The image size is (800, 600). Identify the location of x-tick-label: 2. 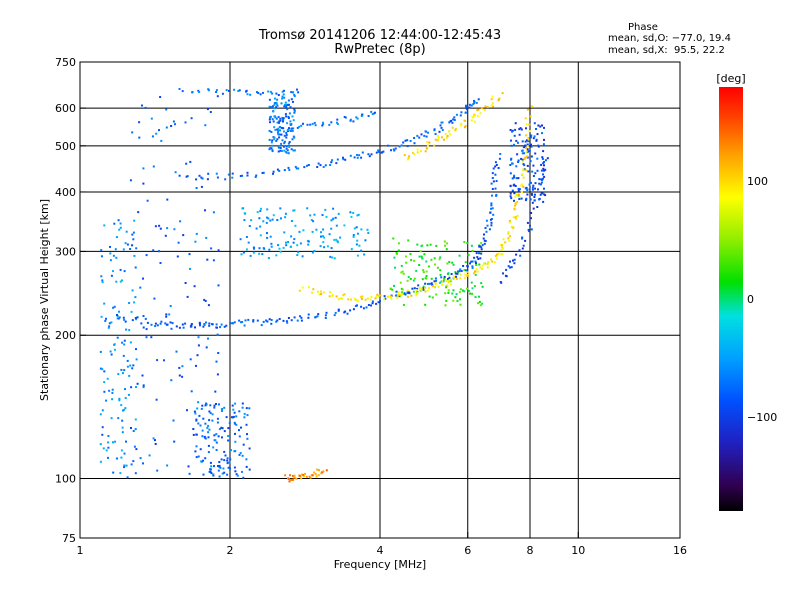
(230, 550).